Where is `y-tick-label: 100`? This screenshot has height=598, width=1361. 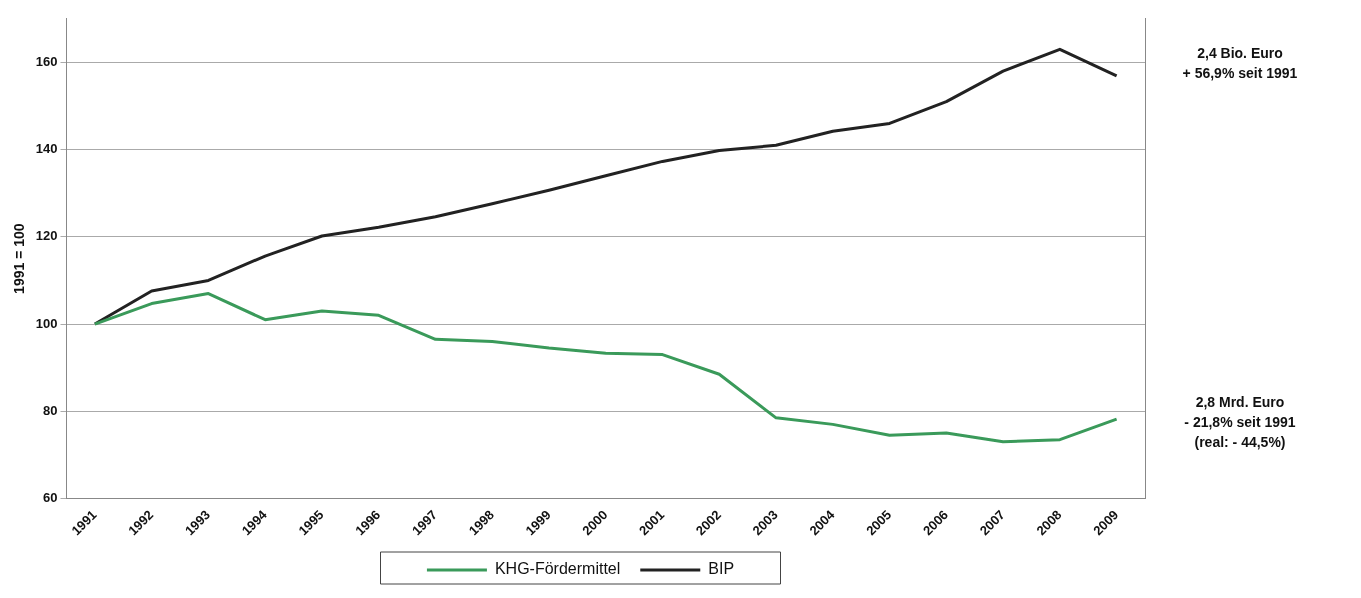 y-tick-label: 100 is located at coordinates (46, 323).